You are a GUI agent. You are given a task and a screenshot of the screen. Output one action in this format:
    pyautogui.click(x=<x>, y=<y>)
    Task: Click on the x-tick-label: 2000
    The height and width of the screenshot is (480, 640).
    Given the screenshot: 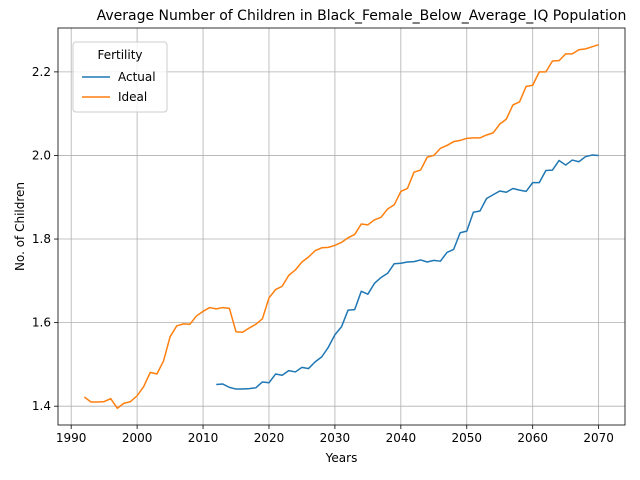 What is the action you would take?
    pyautogui.click(x=137, y=438)
    